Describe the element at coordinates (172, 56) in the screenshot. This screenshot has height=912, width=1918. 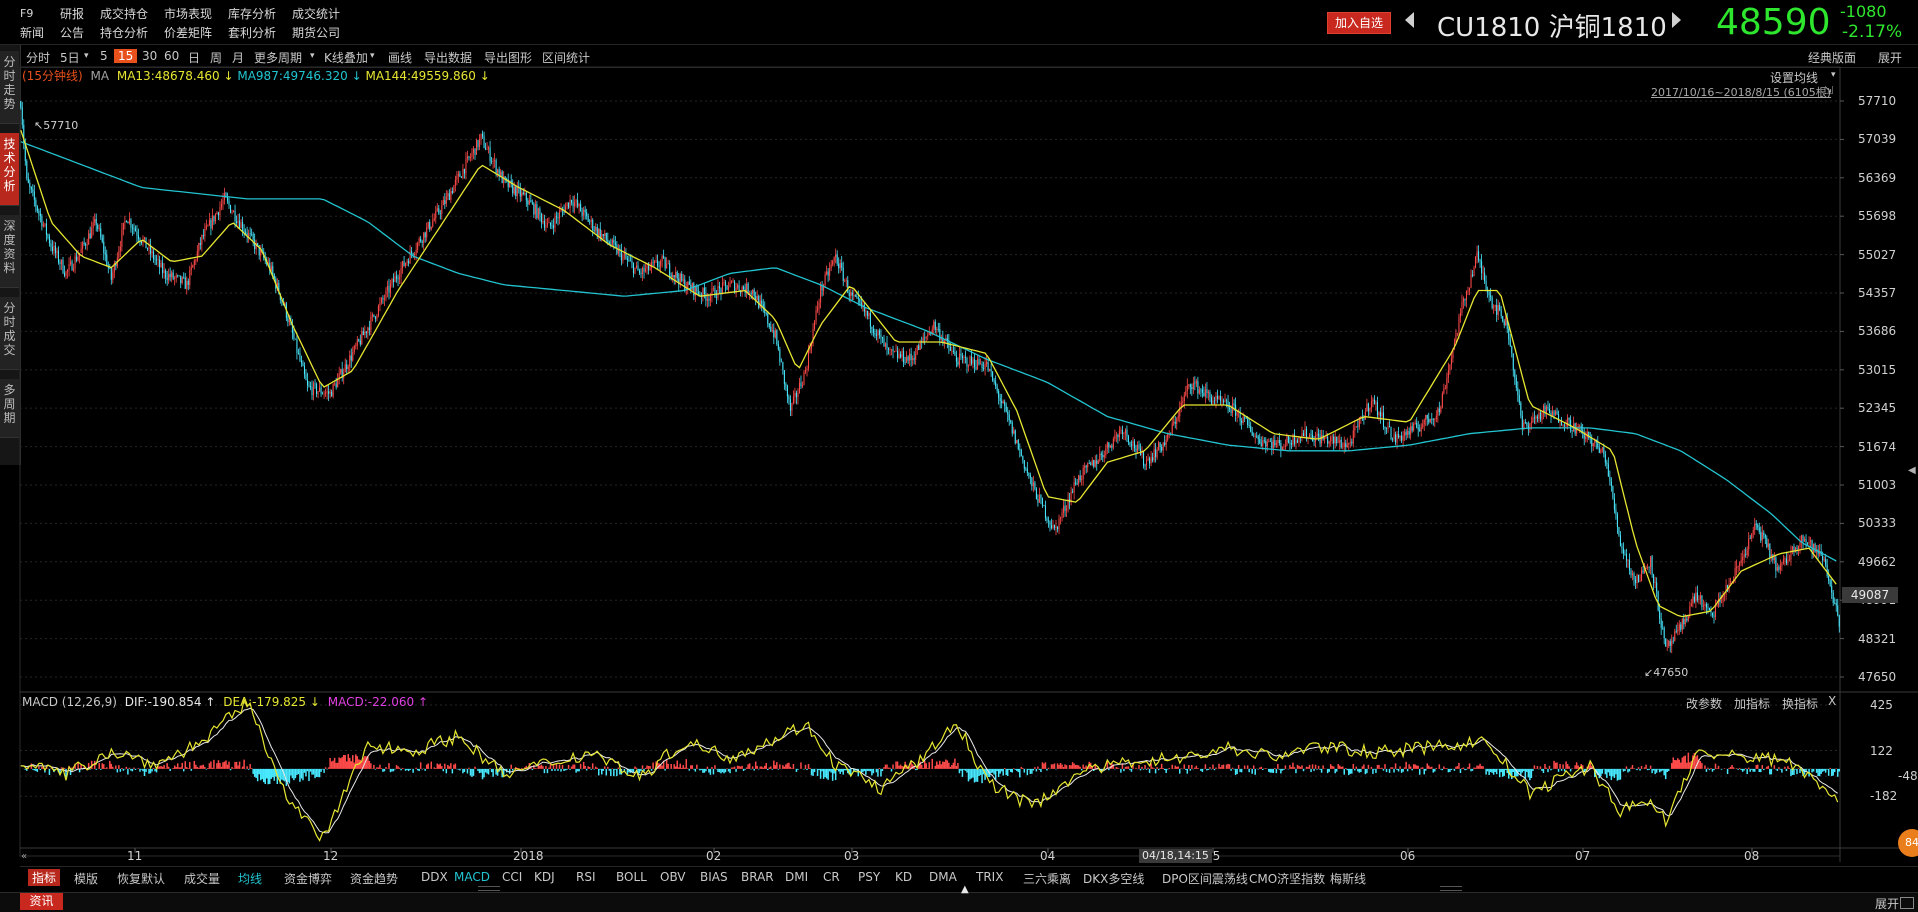
I see `toolbar-60min: 60` at that location.